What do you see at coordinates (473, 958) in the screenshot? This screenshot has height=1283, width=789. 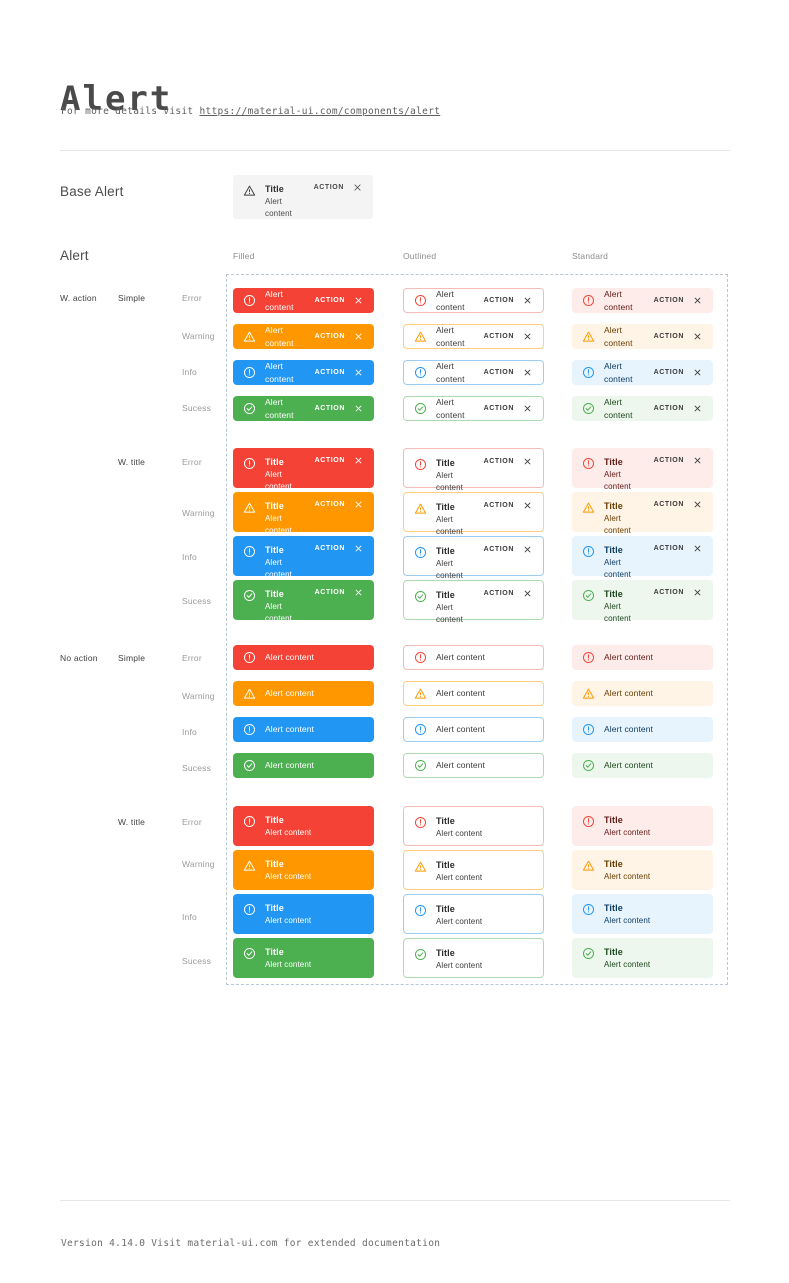 I see `alert-outlined-success-with-title-no-action: Title Alert content` at bounding box center [473, 958].